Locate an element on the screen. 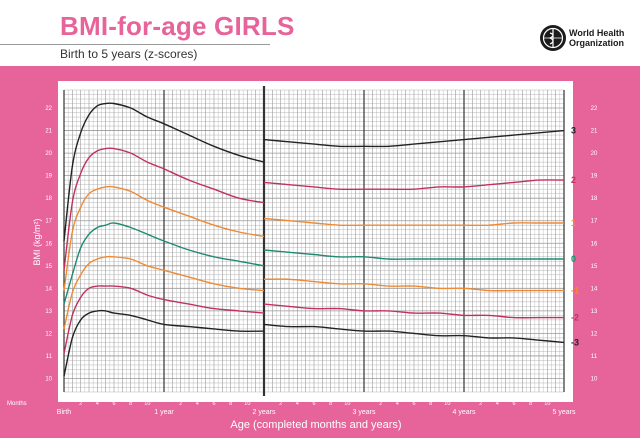  z-score-labels: 3 2 1 0 -1 -2 -3 is located at coordinates (575, 237).